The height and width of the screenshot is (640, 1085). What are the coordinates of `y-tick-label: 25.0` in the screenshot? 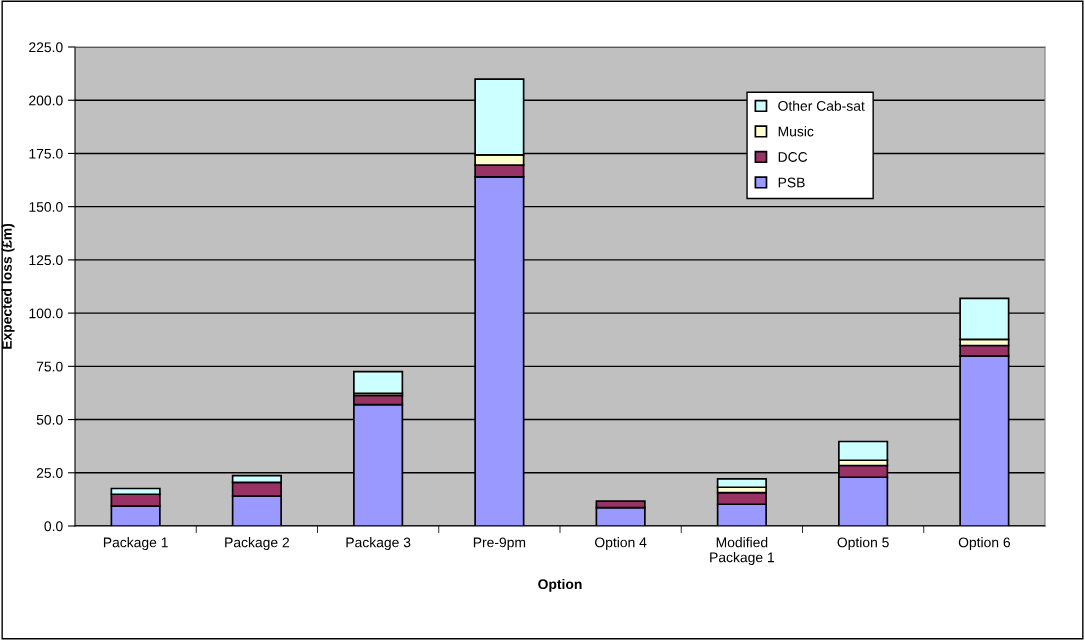 It's located at (49, 473).